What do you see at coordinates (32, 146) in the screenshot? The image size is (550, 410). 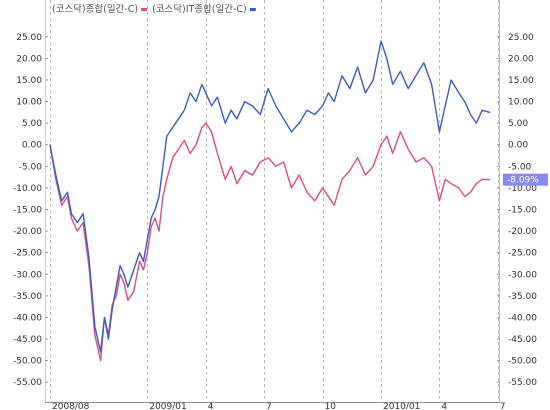 I see `y-tick-label-left: 0.00` at bounding box center [32, 146].